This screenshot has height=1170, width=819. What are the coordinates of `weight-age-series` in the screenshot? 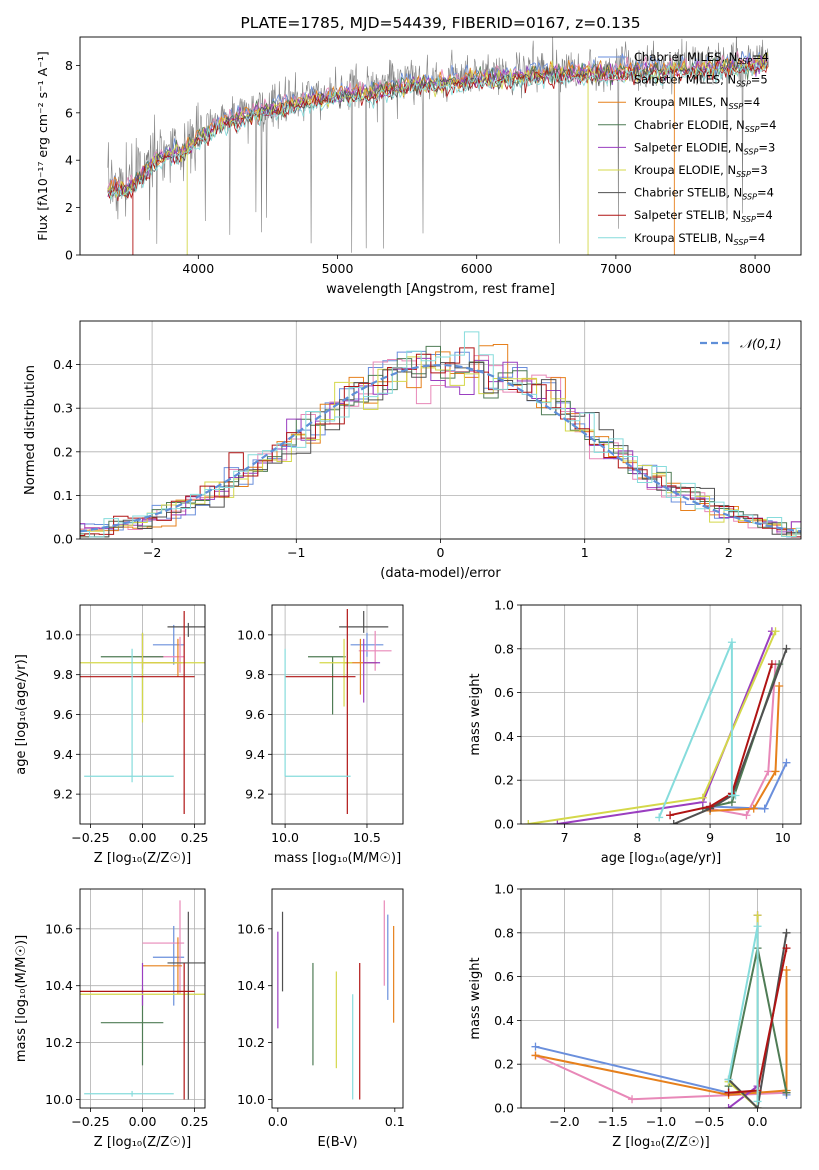 It's located at (657, 725).